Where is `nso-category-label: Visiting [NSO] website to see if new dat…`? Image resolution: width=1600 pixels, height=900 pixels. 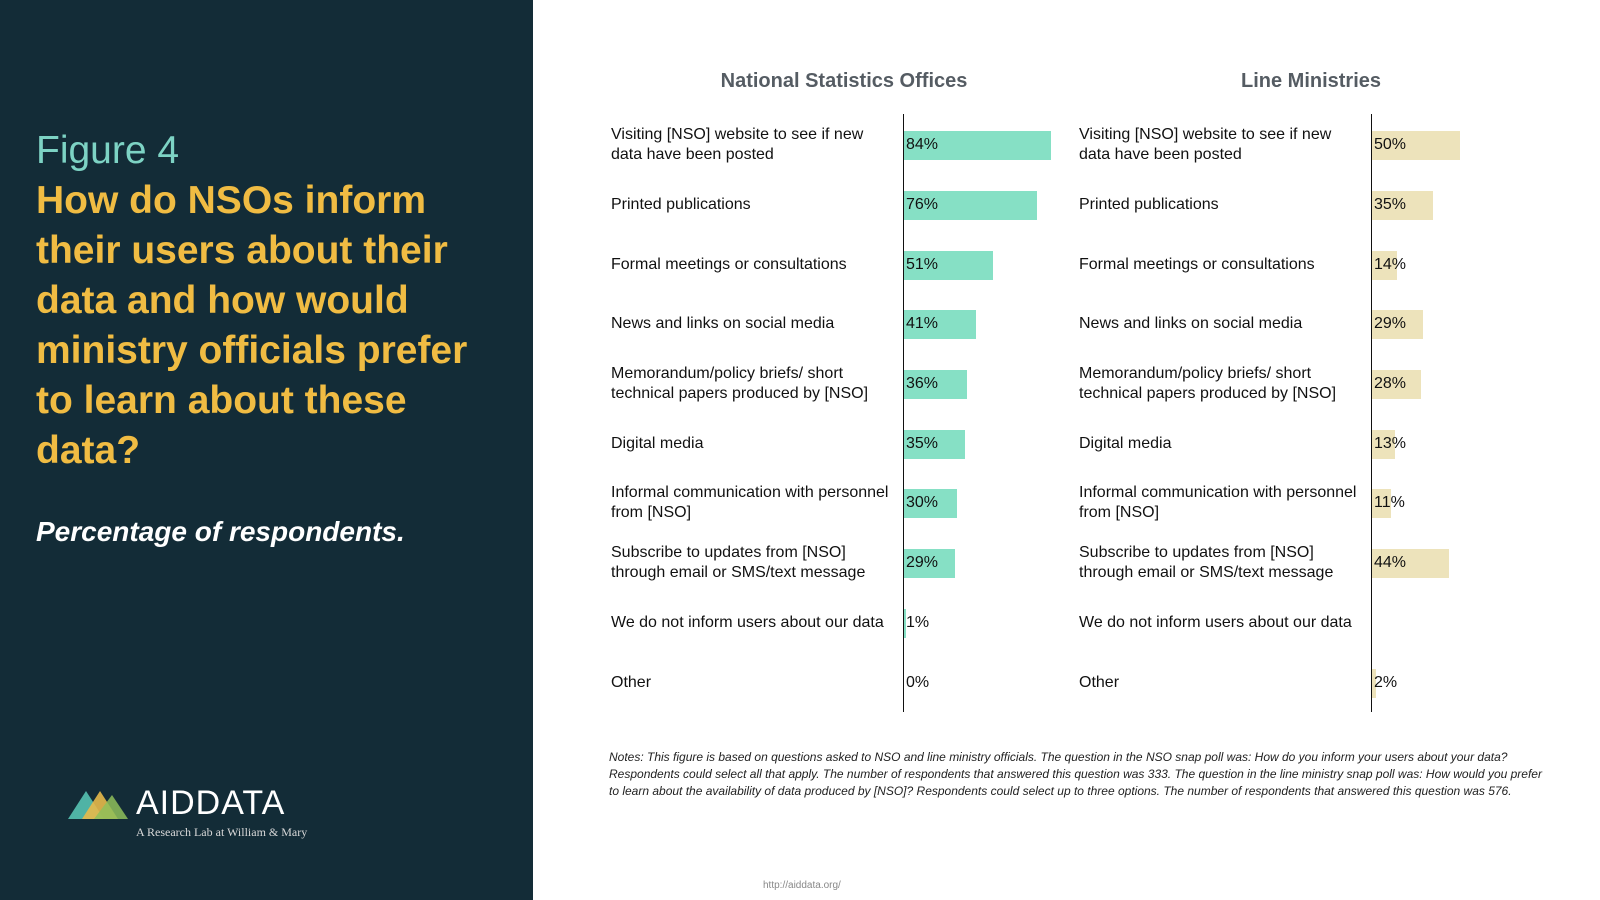 nso-category-label: Visiting [NSO] website to see if new dat… is located at coordinates (737, 144).